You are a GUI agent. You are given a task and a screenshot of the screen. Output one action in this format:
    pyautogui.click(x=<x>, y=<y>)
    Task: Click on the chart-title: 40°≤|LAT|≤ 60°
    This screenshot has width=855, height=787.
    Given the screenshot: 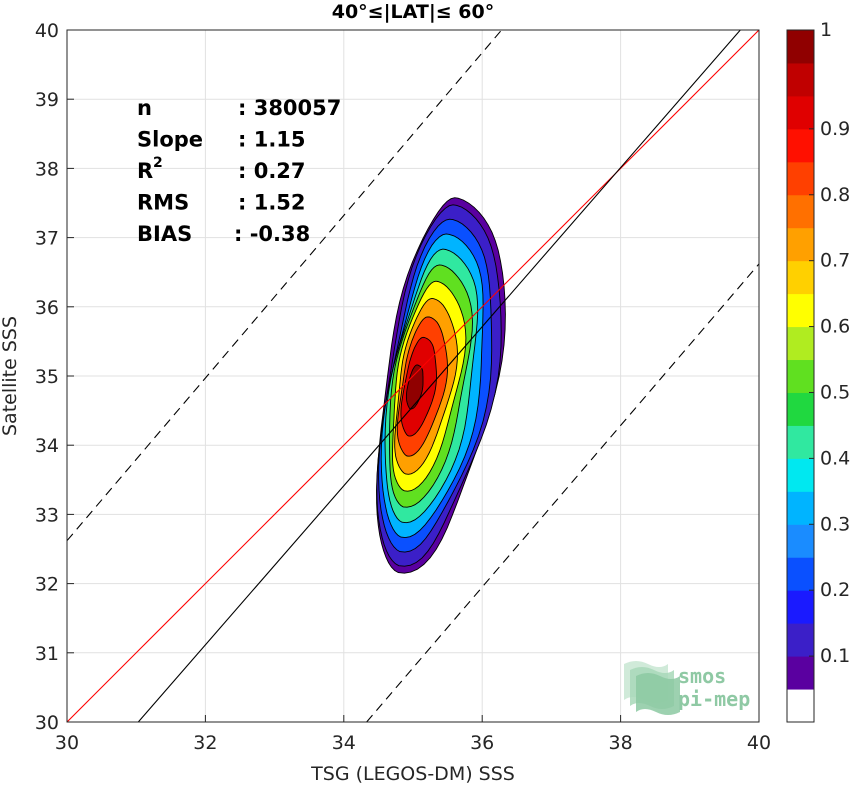 What is the action you would take?
    pyautogui.click(x=413, y=12)
    